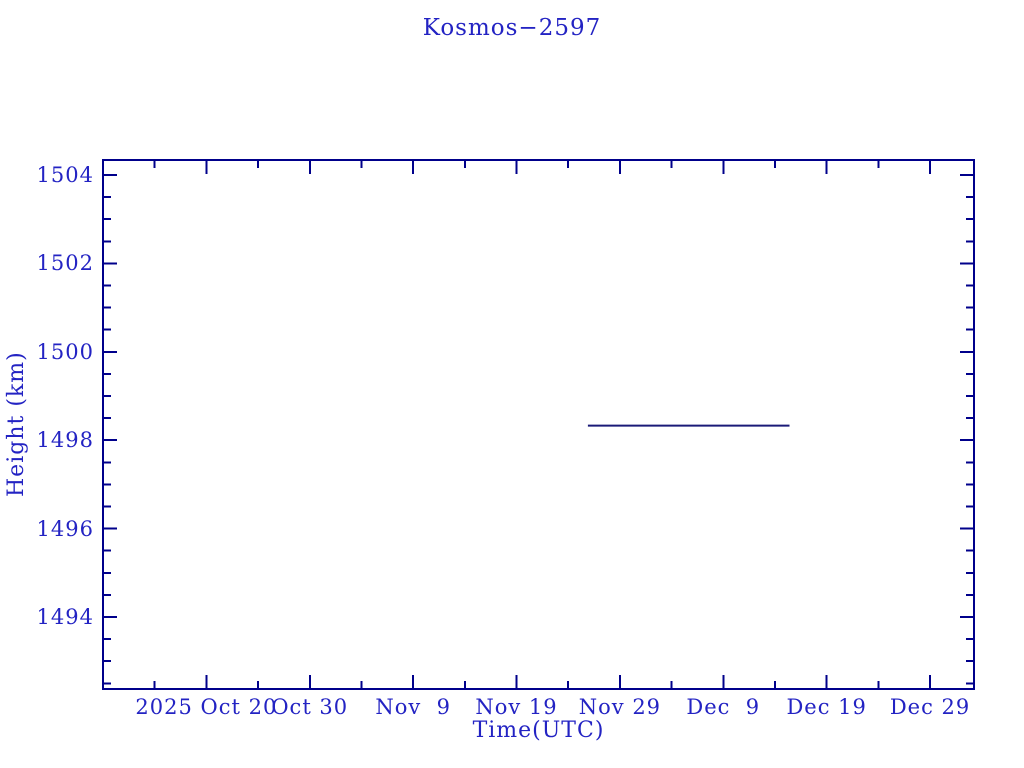 Image resolution: width=1024 pixels, height=768 pixels. I want to click on y-tick-label: 1504, so click(65, 175).